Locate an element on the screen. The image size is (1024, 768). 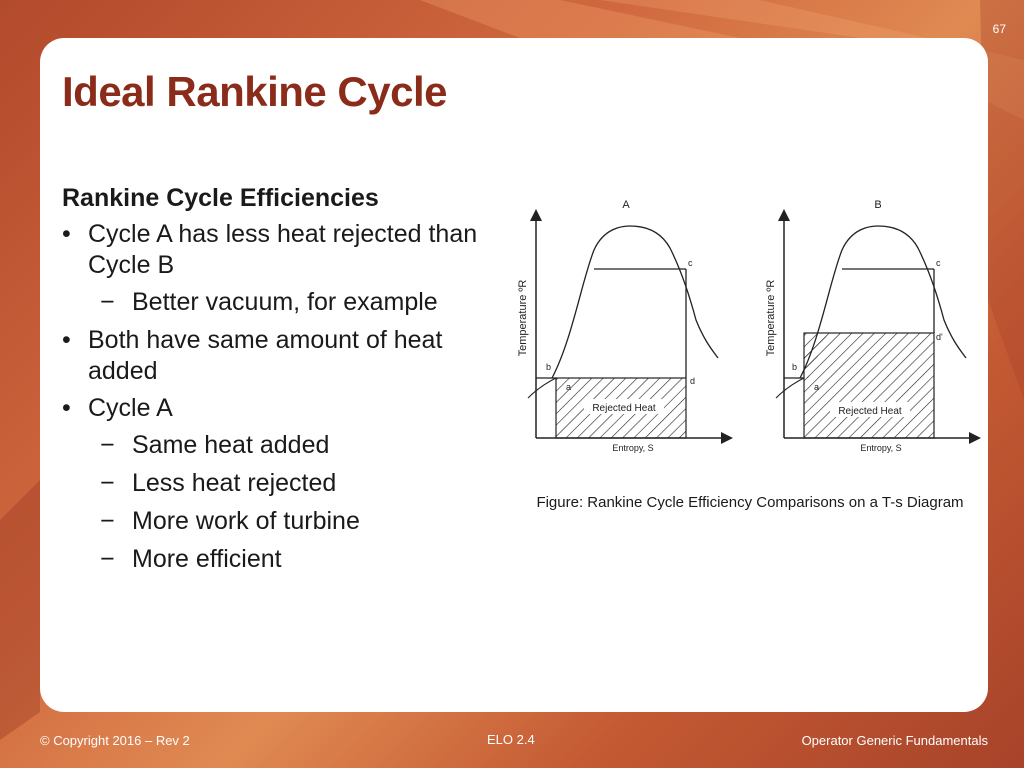
diagram-b-region-label-bg is located at coordinates (870, 409).